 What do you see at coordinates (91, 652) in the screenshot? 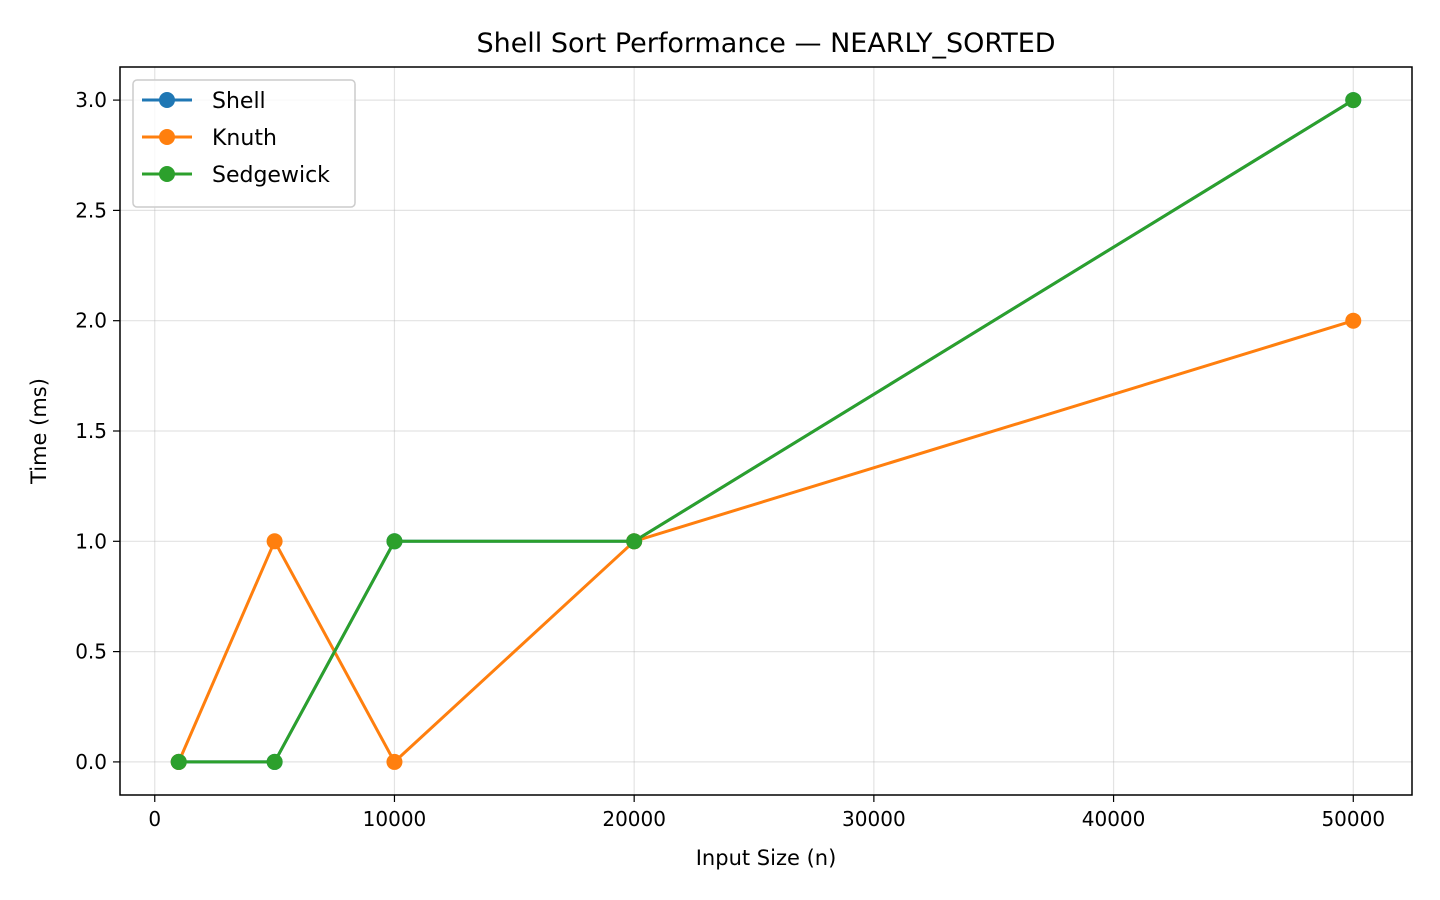
I see `y-tick-label: 0.5` at bounding box center [91, 652].